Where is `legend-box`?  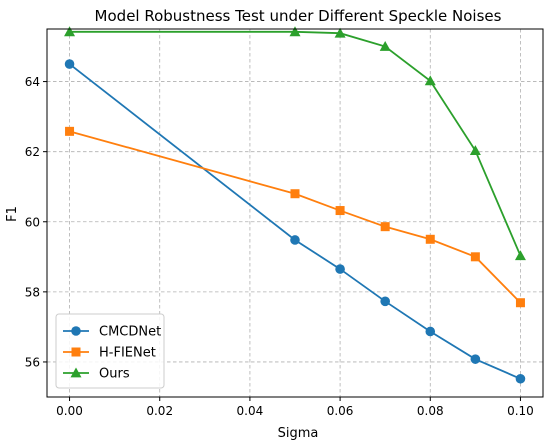 legend-box is located at coordinates (110, 351).